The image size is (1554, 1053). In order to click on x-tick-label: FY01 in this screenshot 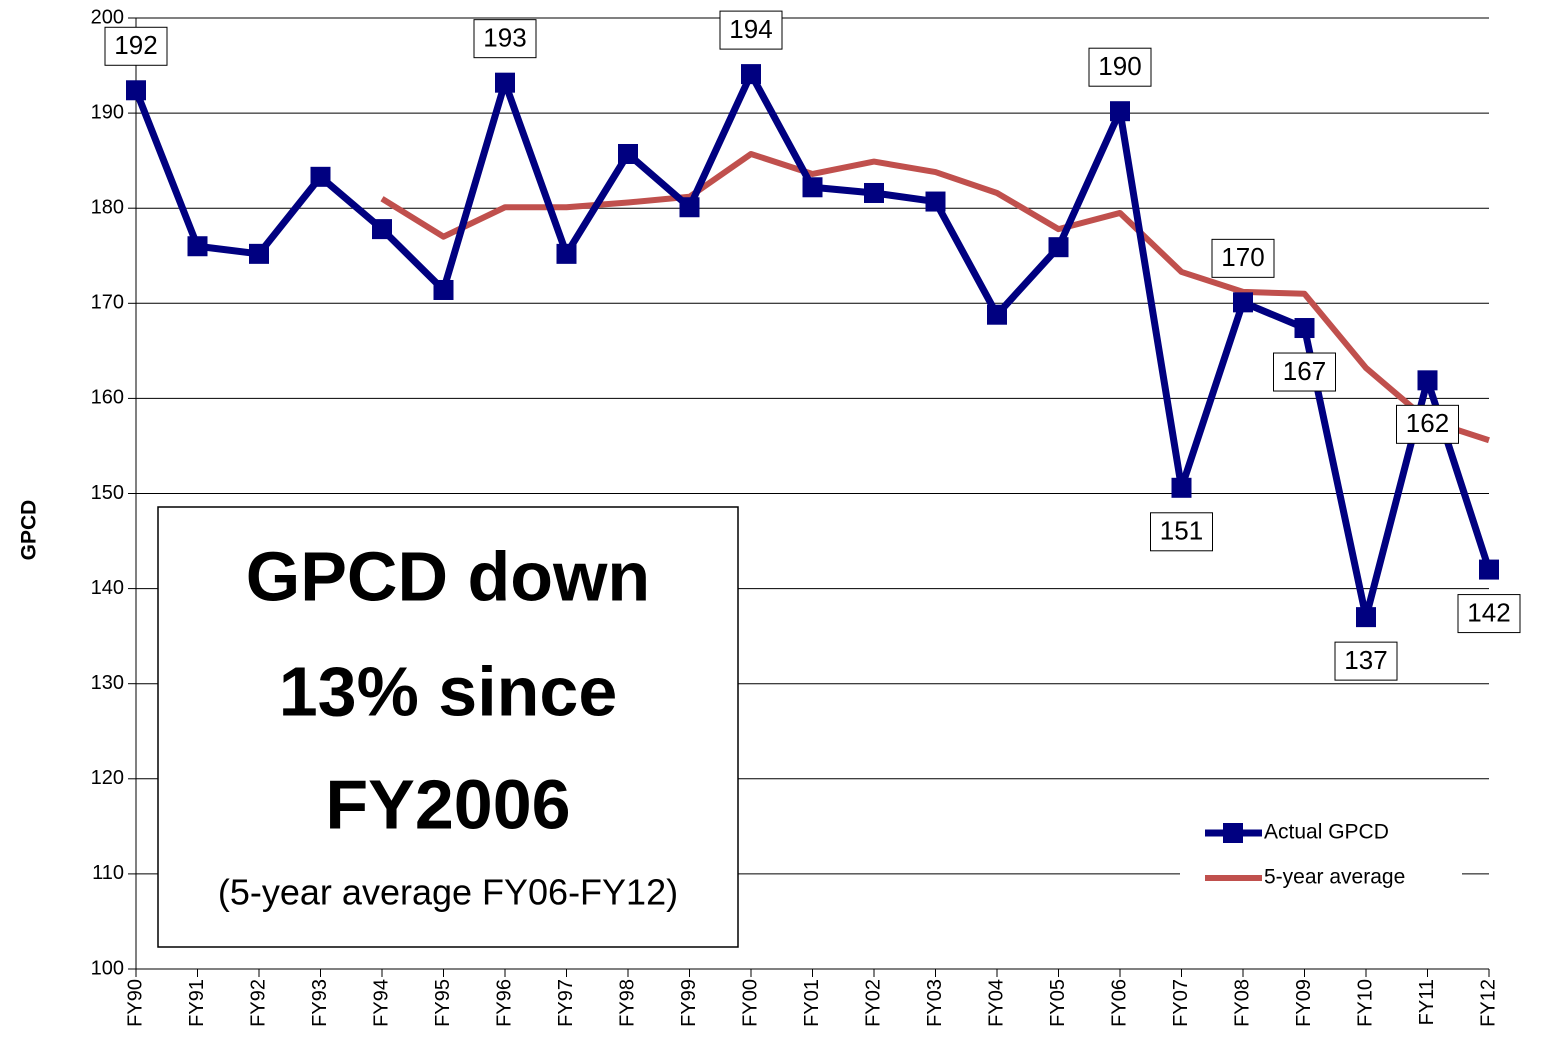, I will do `click(812, 1003)`.